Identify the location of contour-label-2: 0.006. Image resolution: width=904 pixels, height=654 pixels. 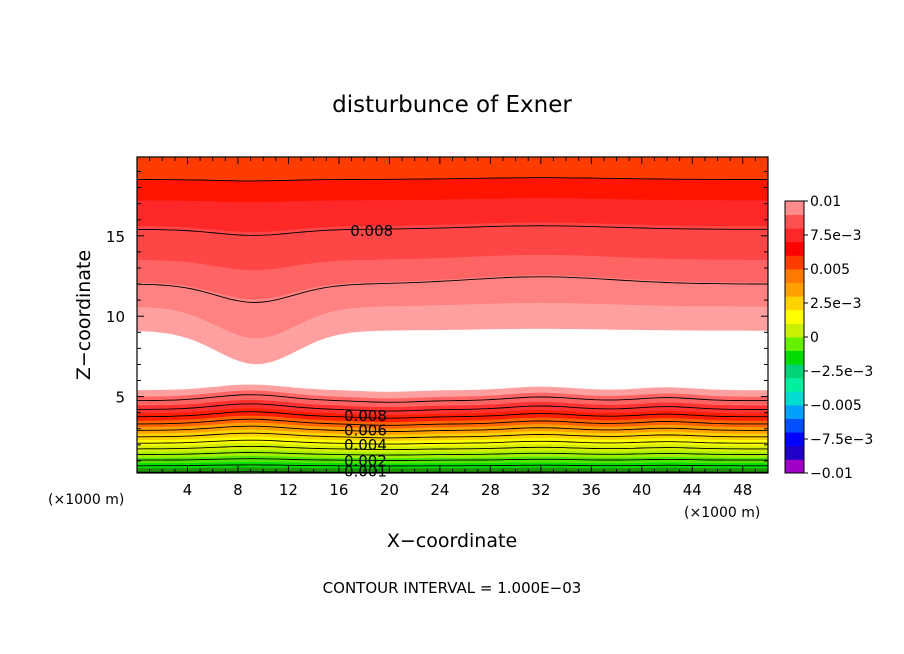
(365, 430).